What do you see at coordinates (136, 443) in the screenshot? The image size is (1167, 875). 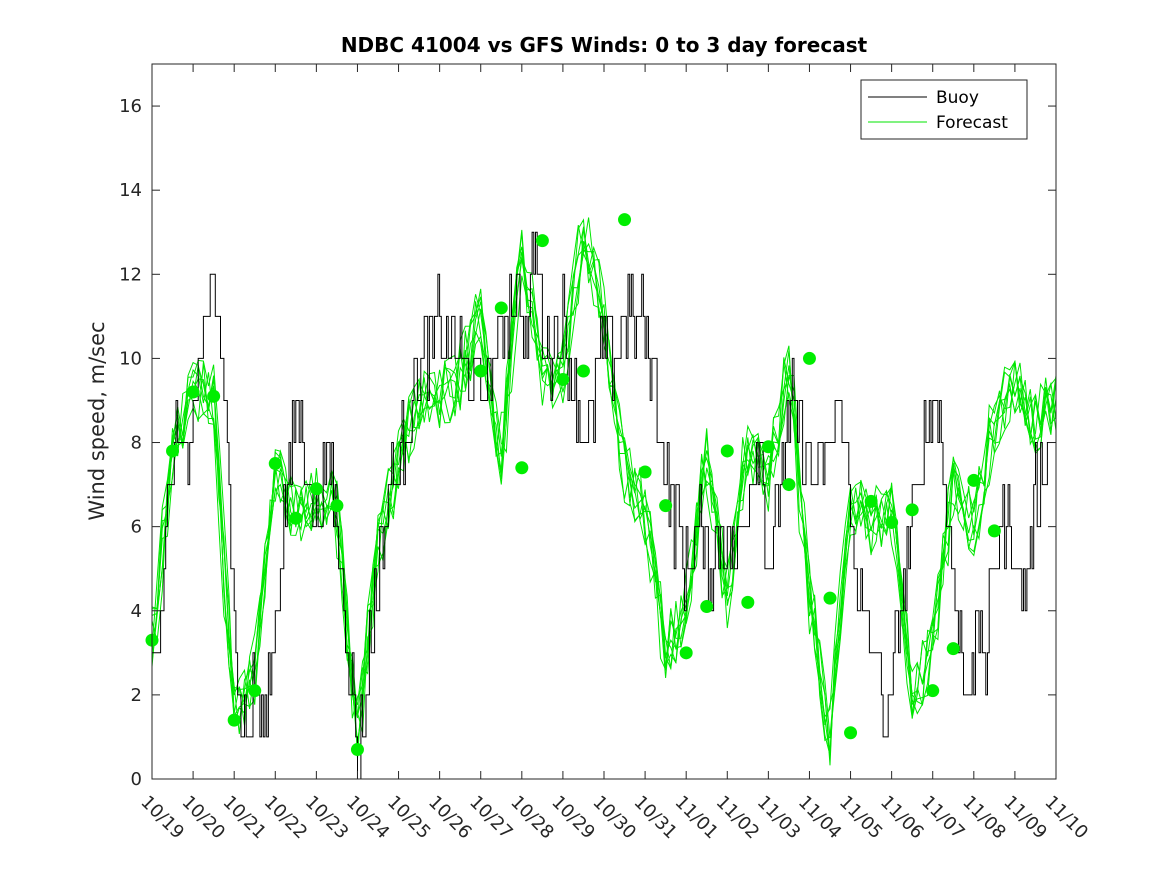 I see `y-tick-label: 8` at bounding box center [136, 443].